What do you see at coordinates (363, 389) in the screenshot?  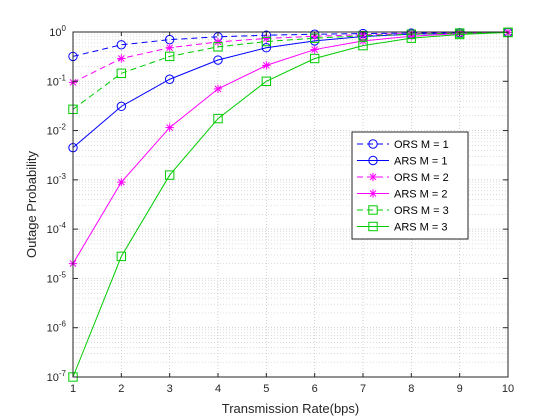 I see `x-tick-label: 7` at bounding box center [363, 389].